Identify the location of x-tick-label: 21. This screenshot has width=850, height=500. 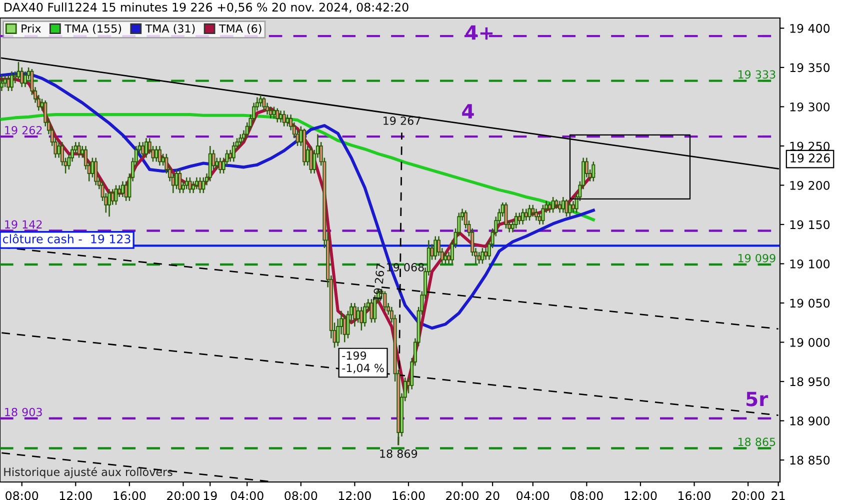
(778, 495).